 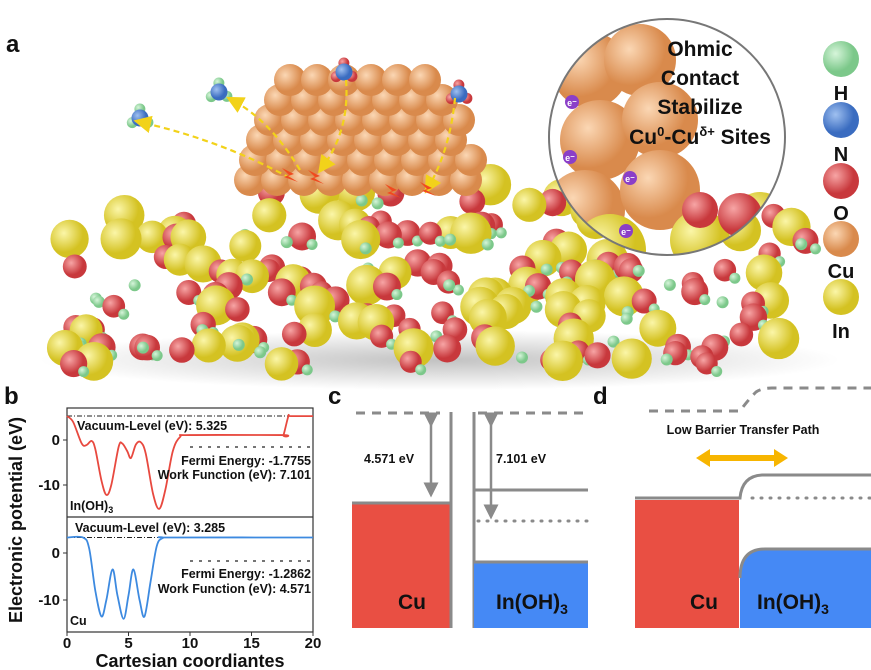 What do you see at coordinates (251, 643) in the screenshot?
I see `xtick-15: 15` at bounding box center [251, 643].